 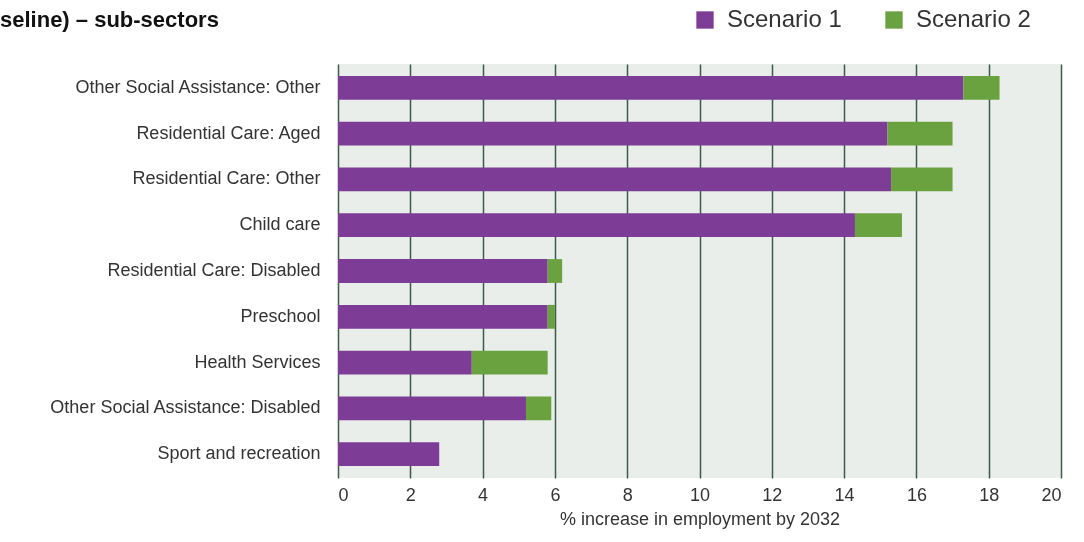 I want to click on x-tick-label: 0, so click(x=343, y=494).